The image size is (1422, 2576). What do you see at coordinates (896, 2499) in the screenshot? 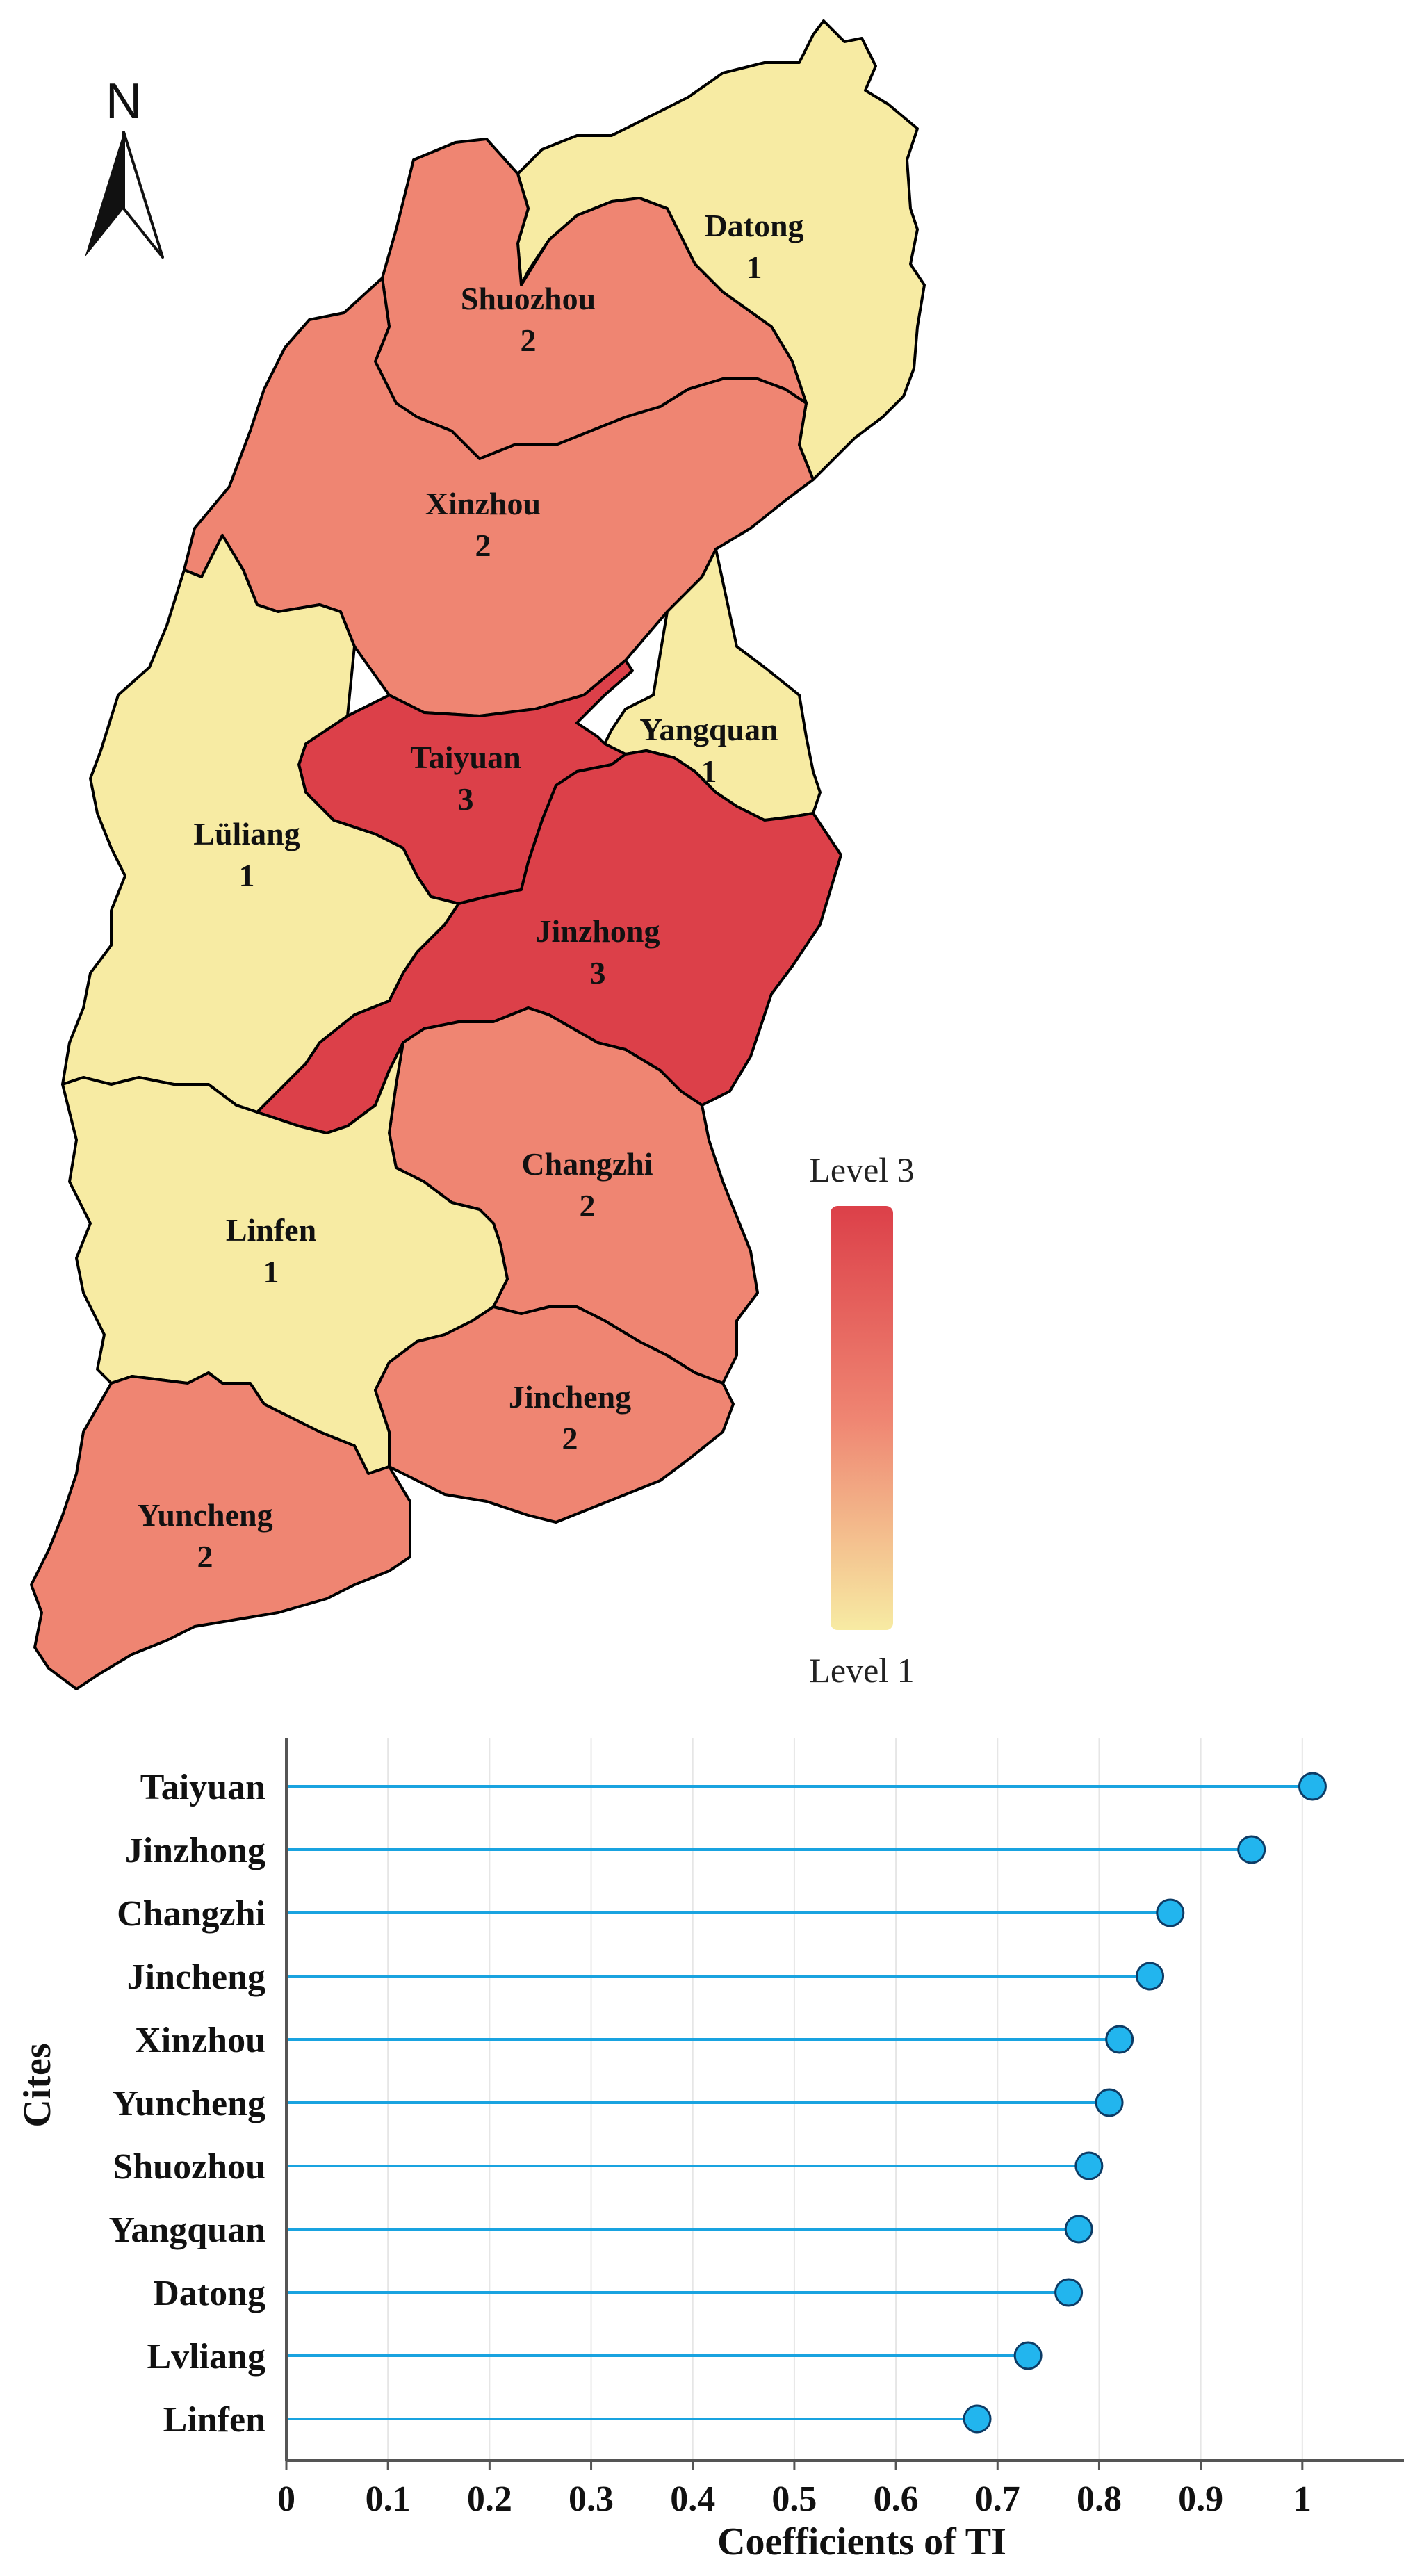
I see `x-tick-label: 0.6` at bounding box center [896, 2499].